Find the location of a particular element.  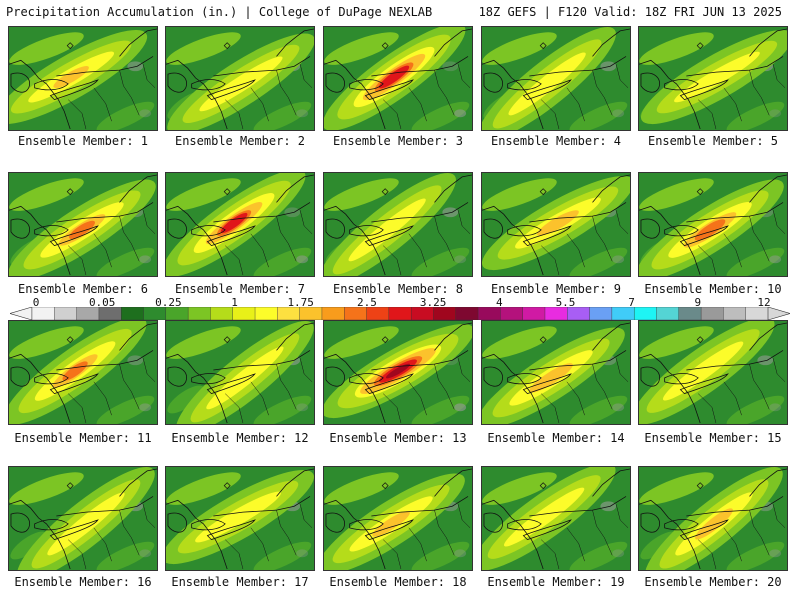

colorbar-tick-label: 0 is located at coordinates (36, 302).